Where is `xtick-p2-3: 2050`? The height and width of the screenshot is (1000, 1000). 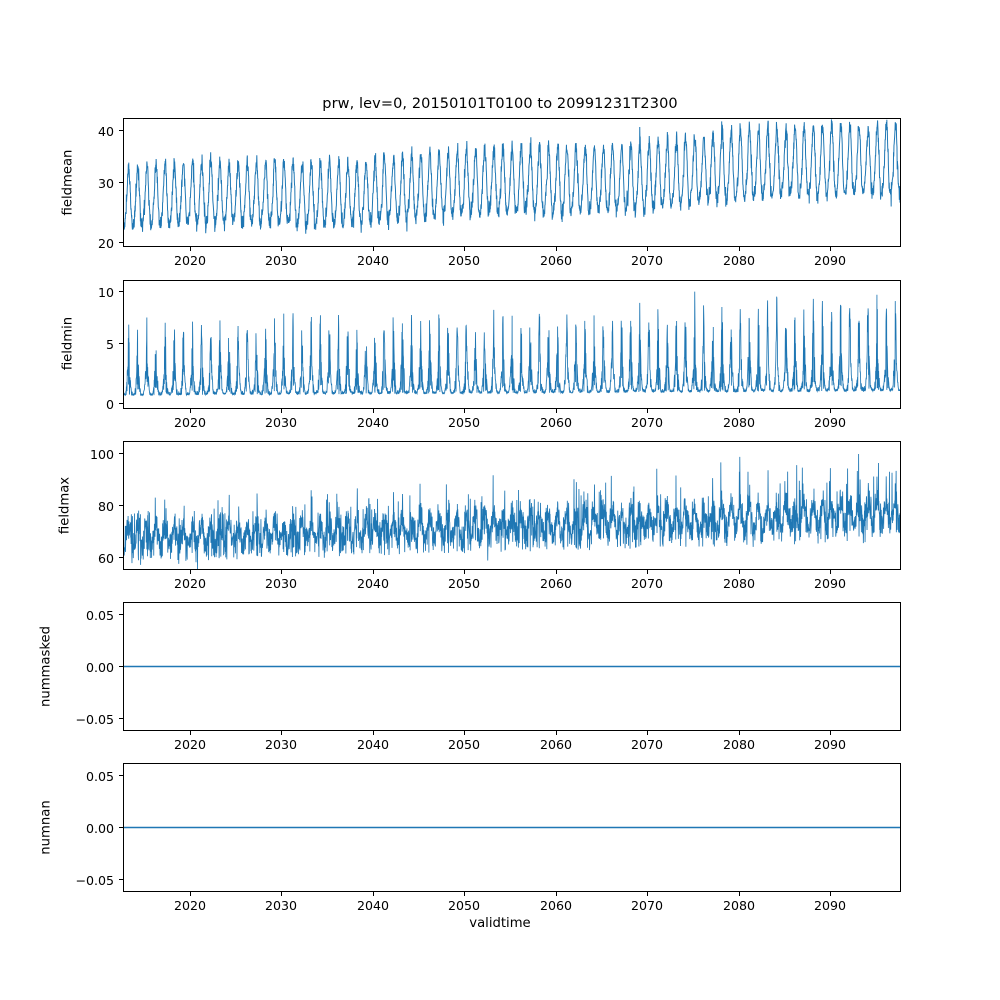
xtick-p2-3: 2050 is located at coordinates (464, 583).